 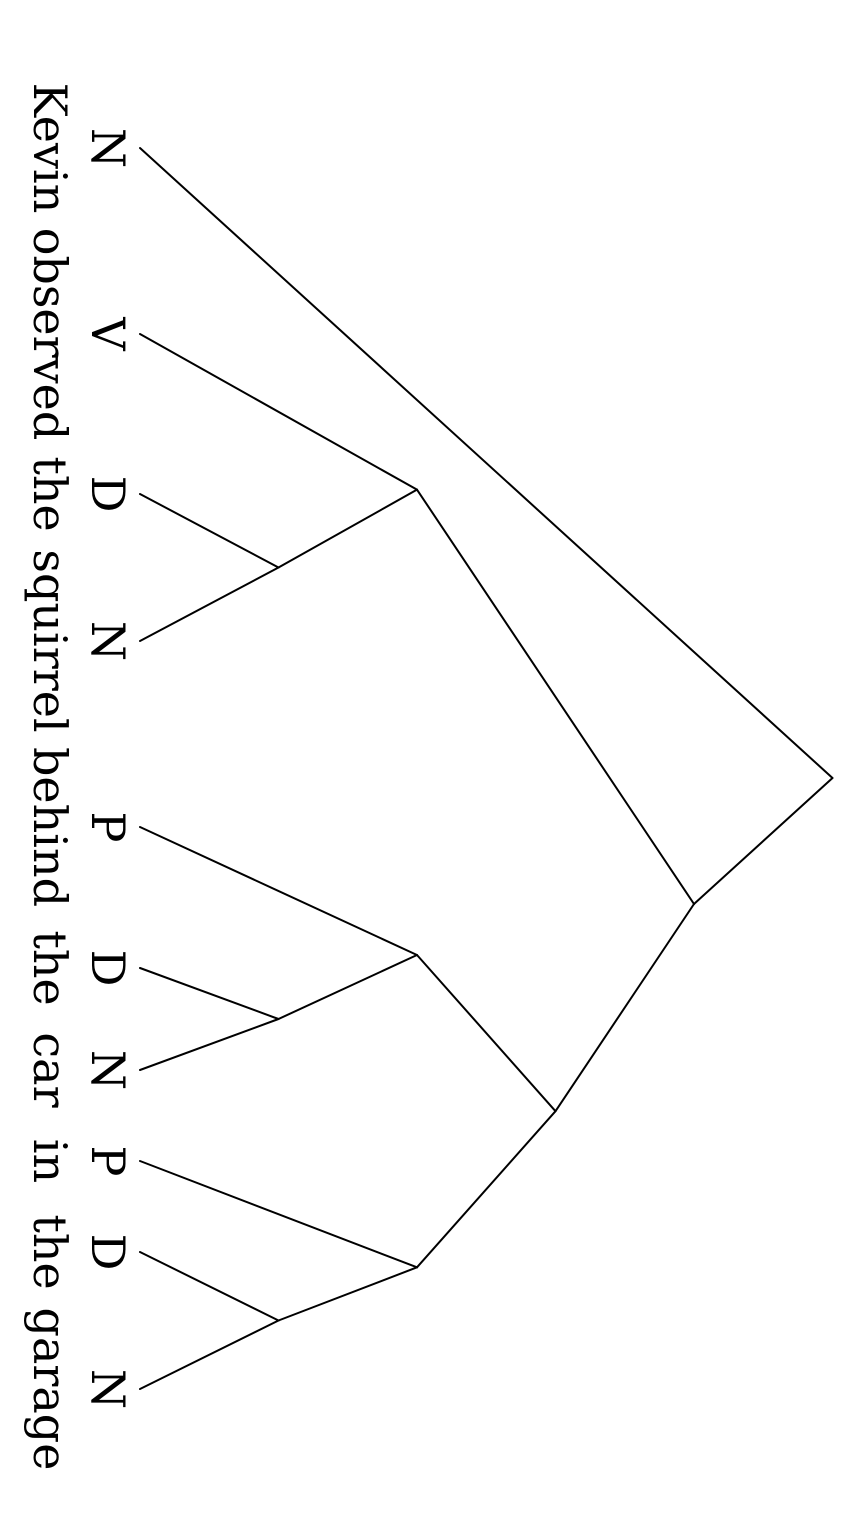 What do you see at coordinates (108, 333) in the screenshot?
I see `pos-tag-label: V` at bounding box center [108, 333].